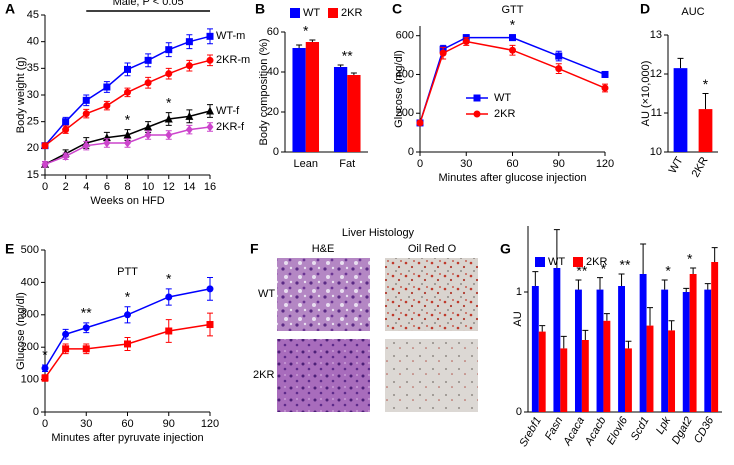 This screenshot has width=734, height=465. I want to click on legend-label: 2KR, so click(351, 13).